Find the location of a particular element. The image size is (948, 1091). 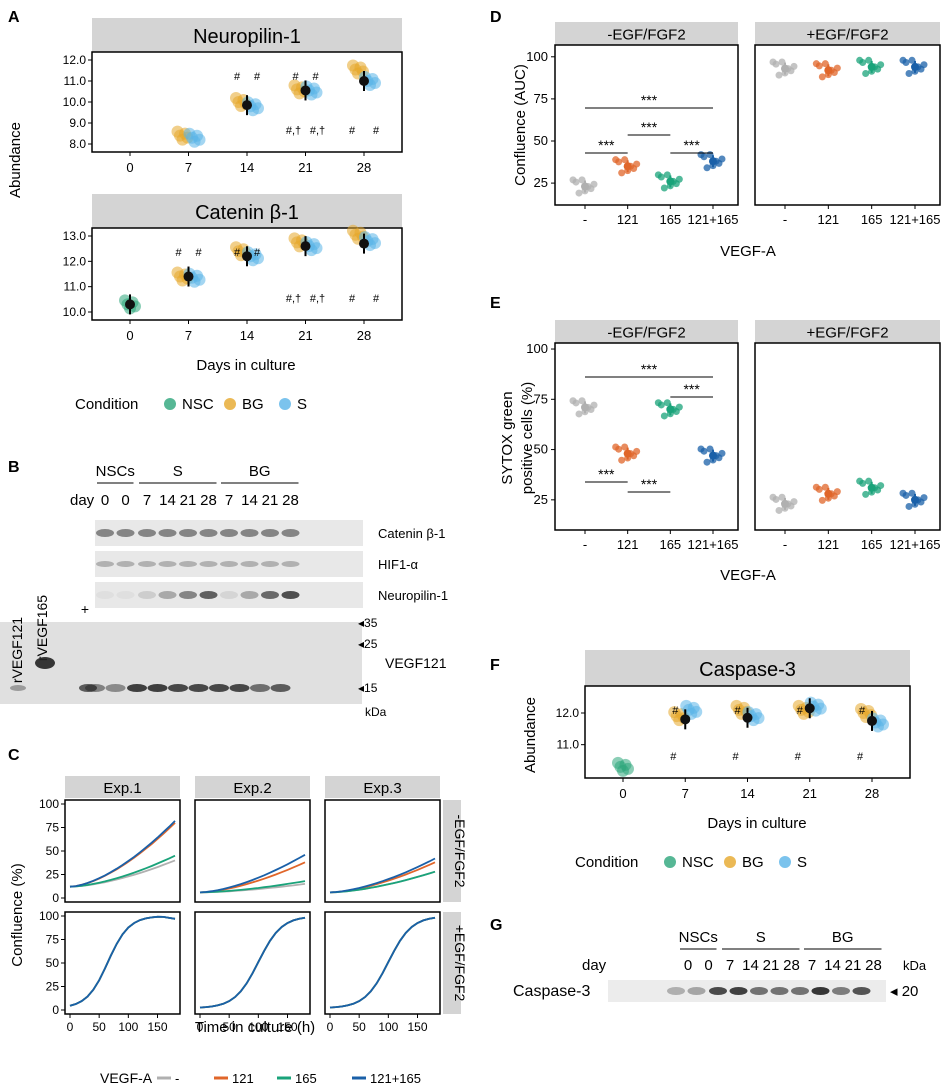

x-tick-label: - is located at coordinates (585, 544).